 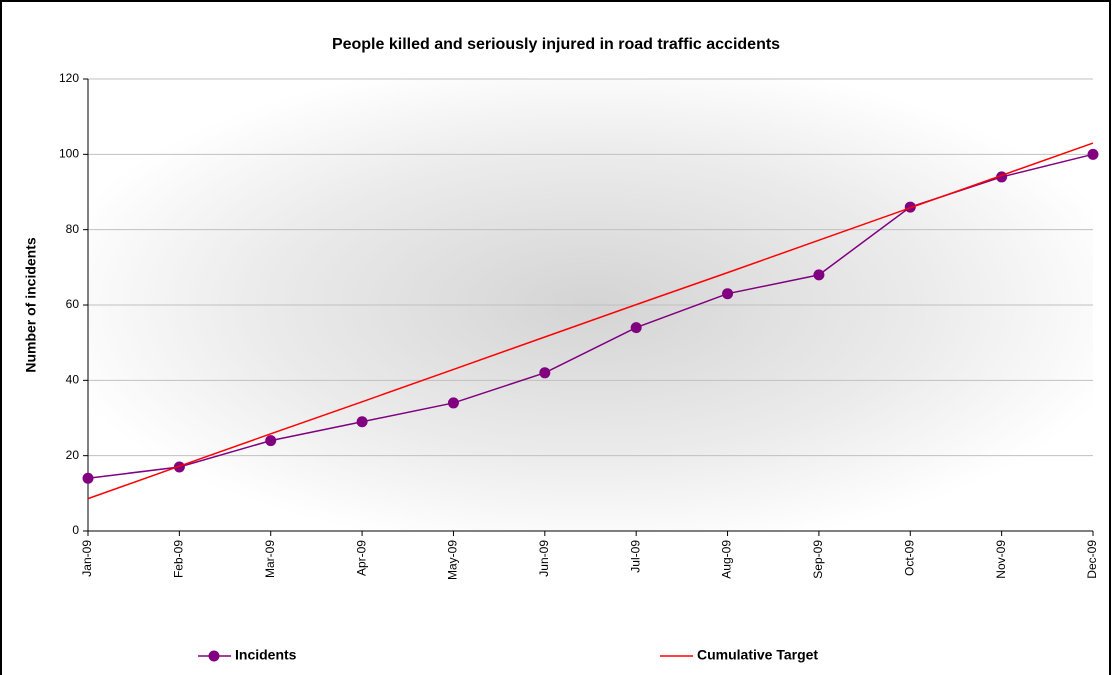 I want to click on x-tick-label: Oct-09, so click(x=909, y=558).